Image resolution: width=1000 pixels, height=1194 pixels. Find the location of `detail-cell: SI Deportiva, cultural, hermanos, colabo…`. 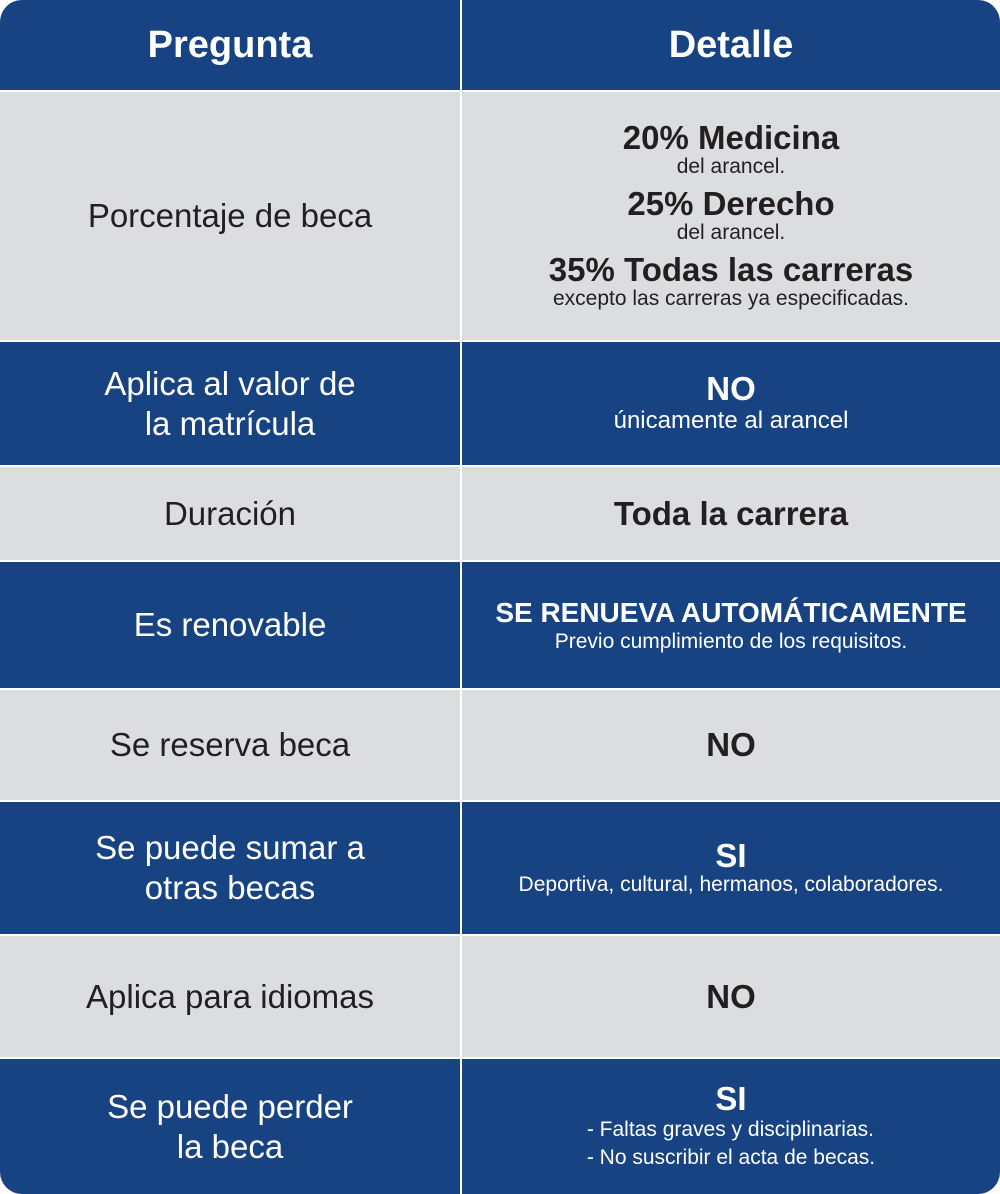

detail-cell: SI Deportiva, cultural, hermanos, colabo… is located at coordinates (731, 868).